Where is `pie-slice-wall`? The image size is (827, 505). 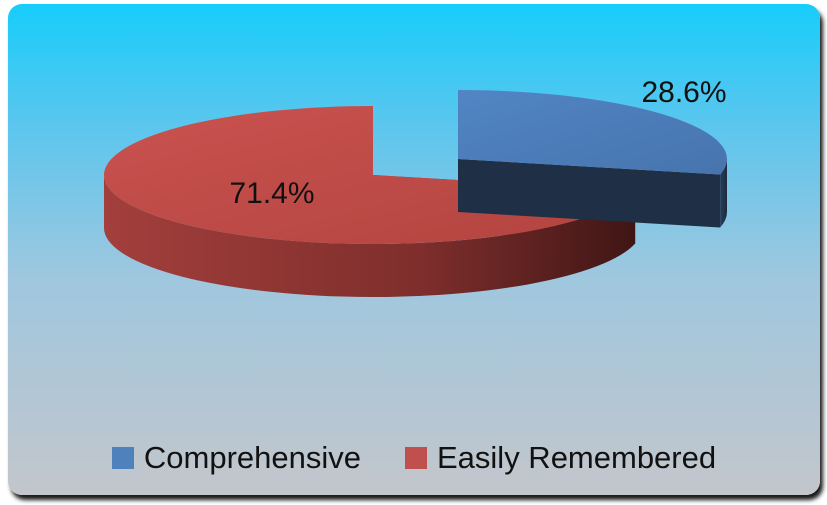 pie-slice-wall is located at coordinates (723, 193).